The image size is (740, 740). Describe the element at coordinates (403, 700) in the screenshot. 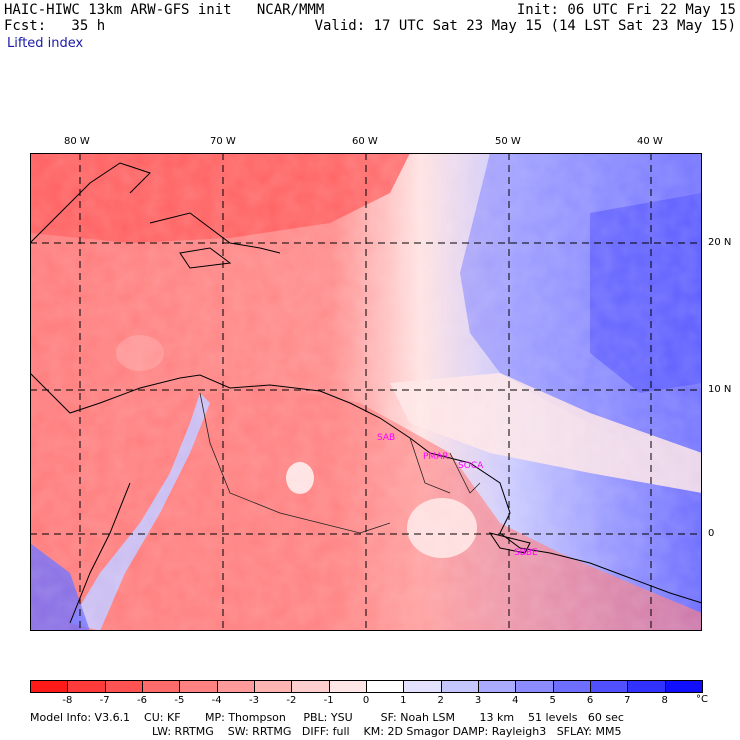

I see `colorbar-tick-label: 1` at that location.